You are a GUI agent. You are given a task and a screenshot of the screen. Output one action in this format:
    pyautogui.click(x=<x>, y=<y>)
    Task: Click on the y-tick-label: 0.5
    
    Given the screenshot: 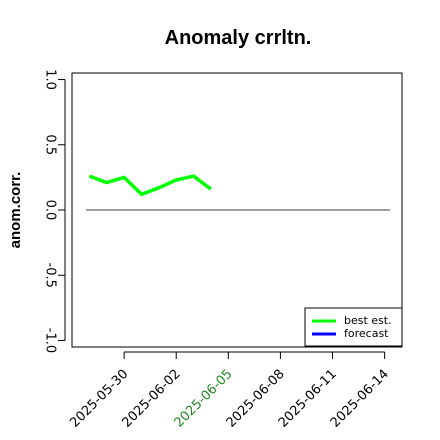 What is the action you would take?
    pyautogui.click(x=50, y=144)
    